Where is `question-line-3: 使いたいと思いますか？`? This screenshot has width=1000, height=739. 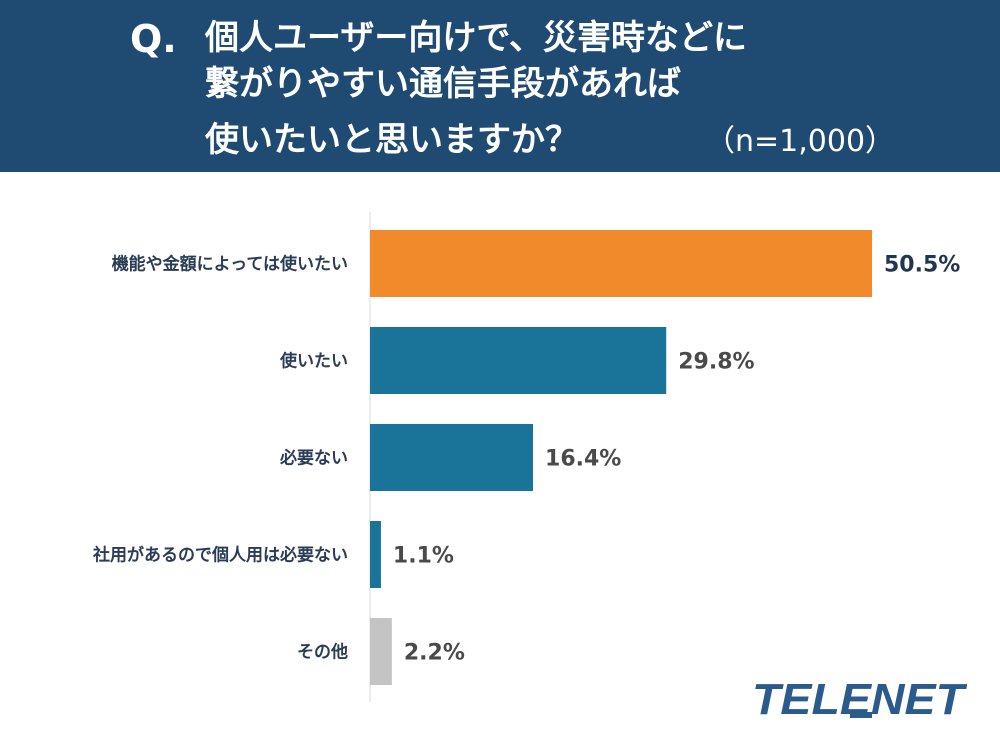 question-line-3: 使いたいと思いますか？ is located at coordinates (392, 140).